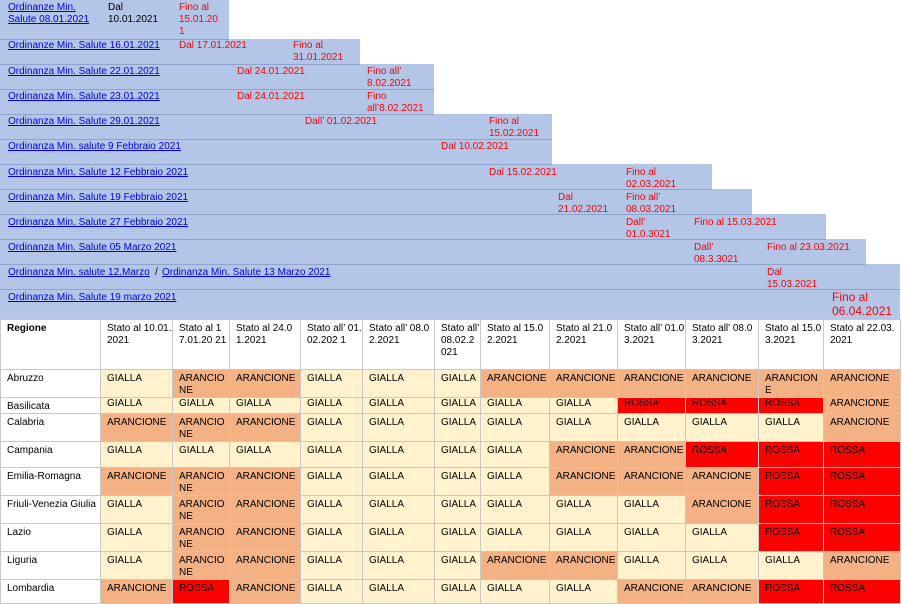 This screenshot has width=902, height=604. What do you see at coordinates (84, 121) in the screenshot?
I see `ordinance-link: Ordinanza Min. Salute 29.01.2021` at bounding box center [84, 121].